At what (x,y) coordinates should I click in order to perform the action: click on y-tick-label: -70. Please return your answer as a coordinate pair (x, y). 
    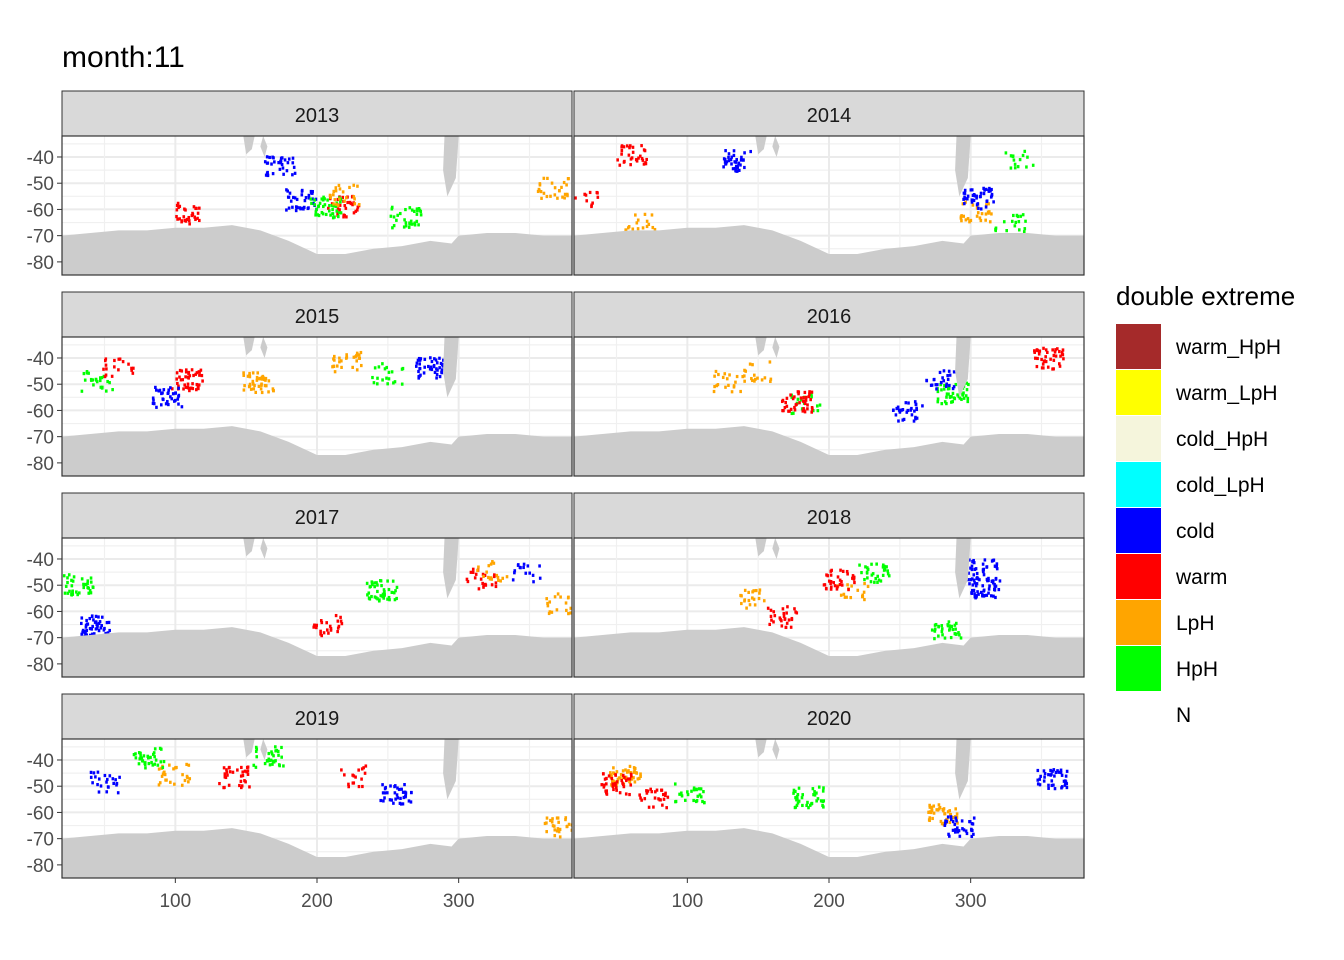
    Looking at the image, I should click on (40, 237).